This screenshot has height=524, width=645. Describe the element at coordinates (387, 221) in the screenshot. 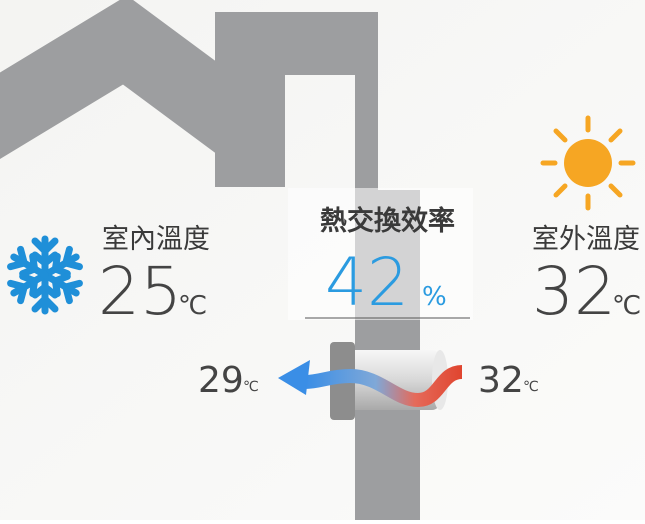

I see `efficiency-label: 熱交換效率` at that location.